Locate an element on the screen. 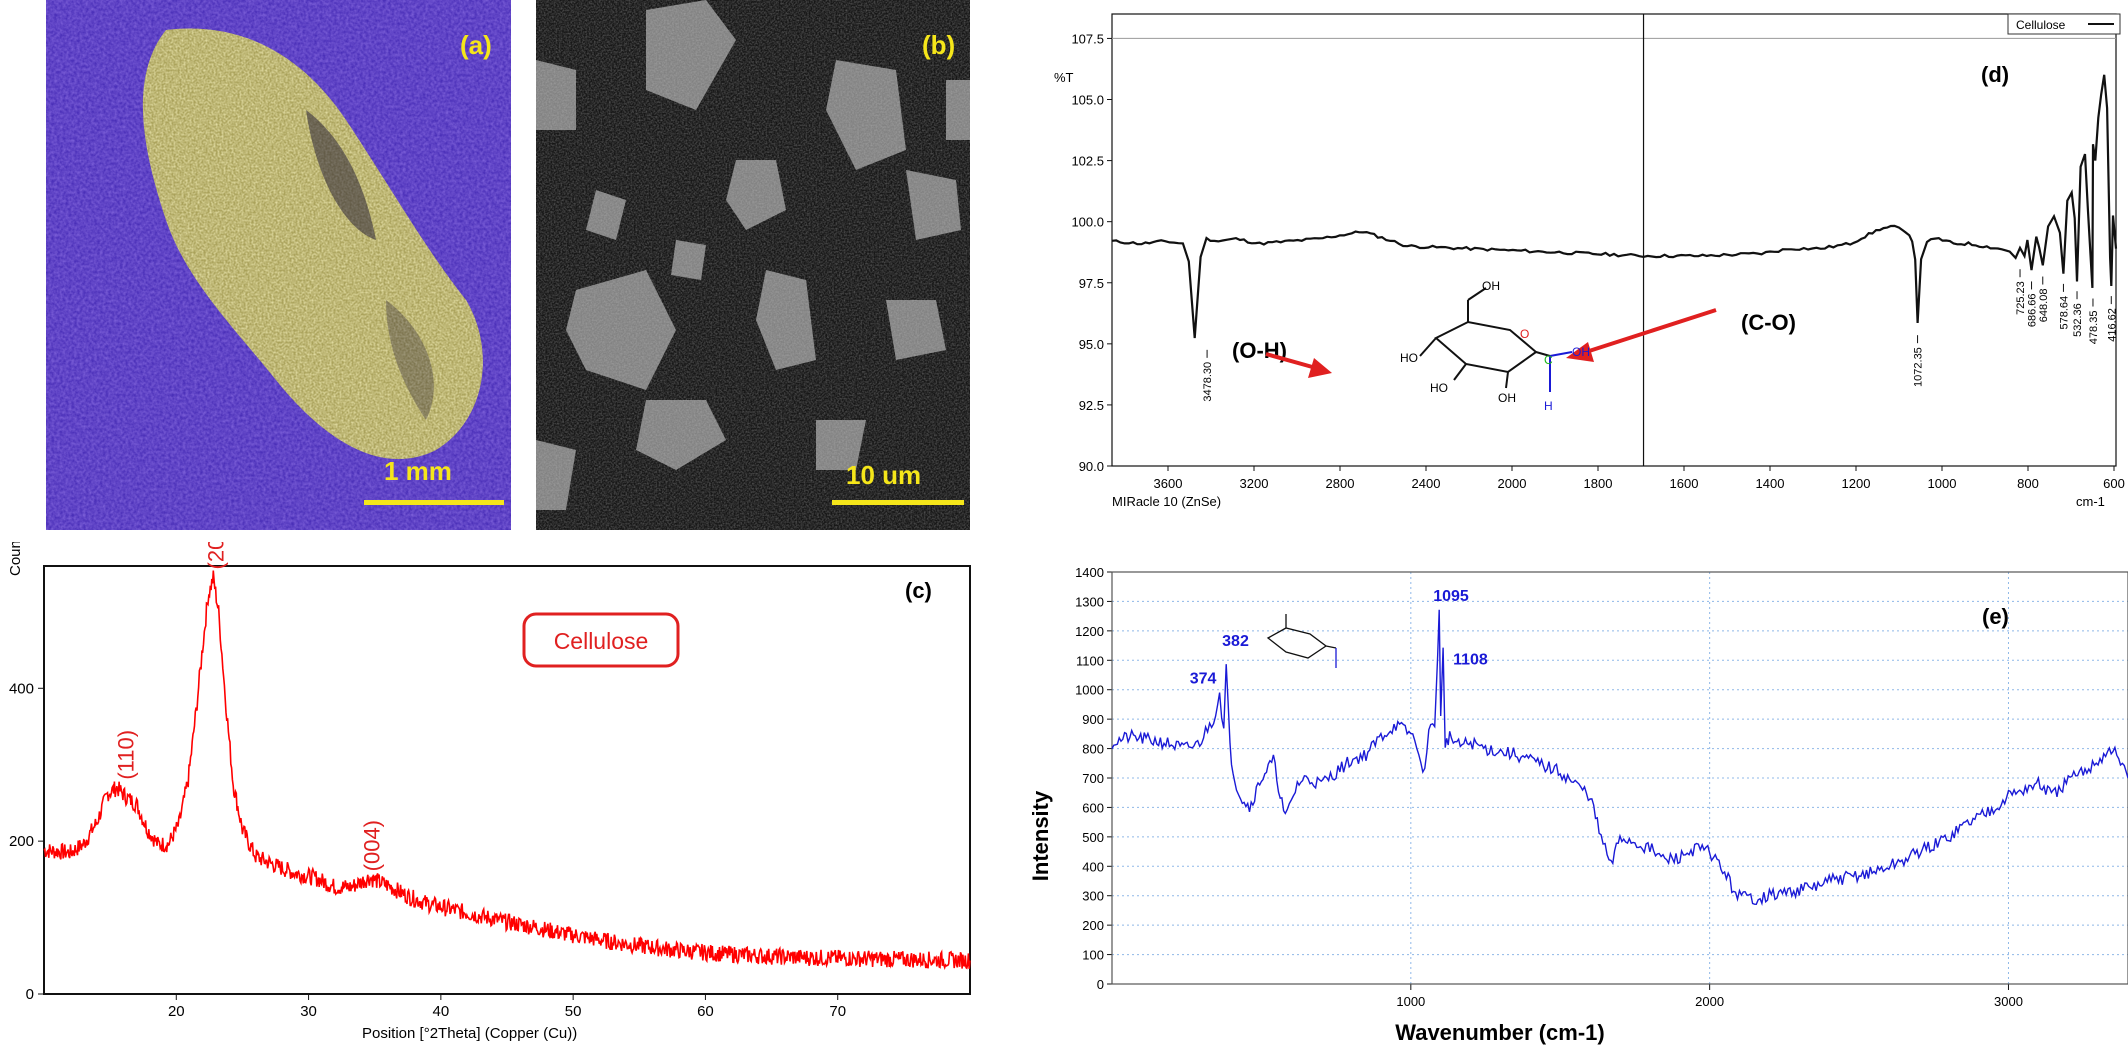  raman-y-tick-label: 200 is located at coordinates (1093, 925).